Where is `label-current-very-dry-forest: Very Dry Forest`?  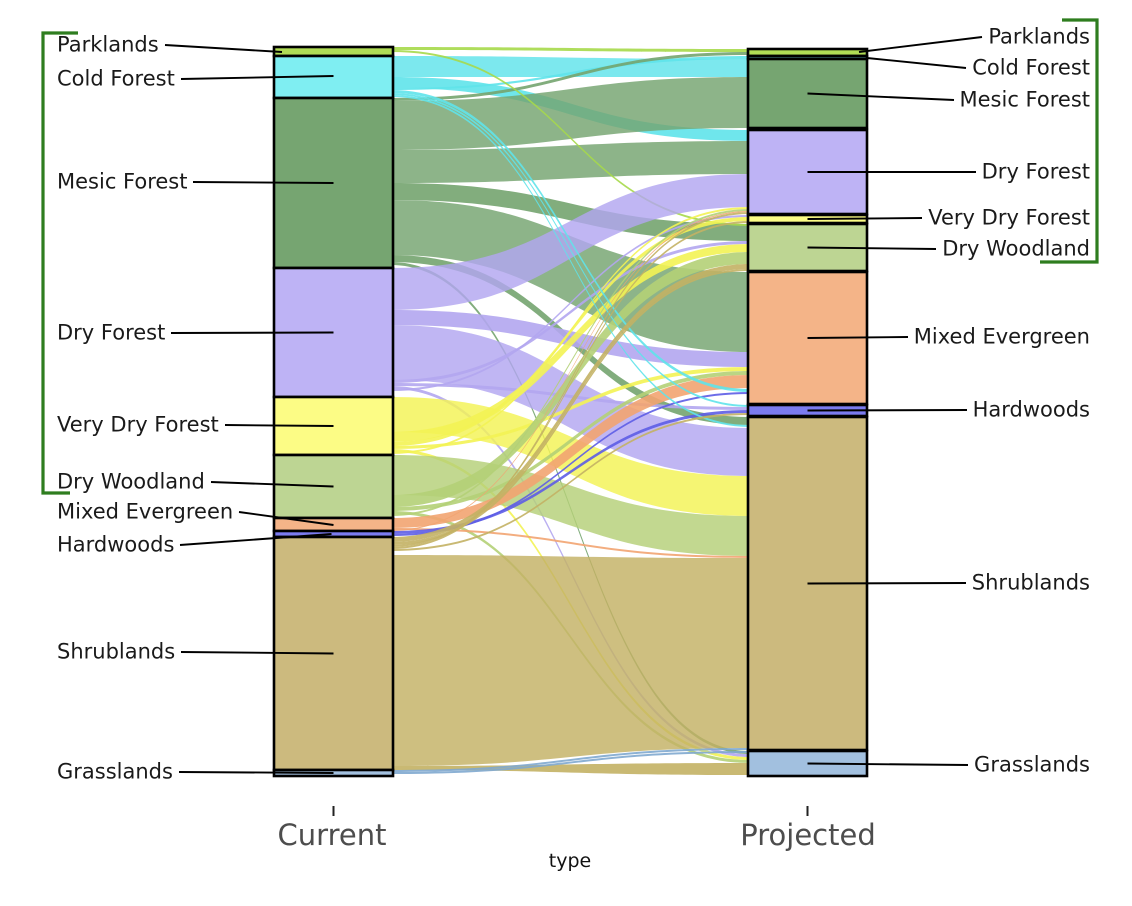
label-current-very-dry-forest: Very Dry Forest is located at coordinates (138, 424).